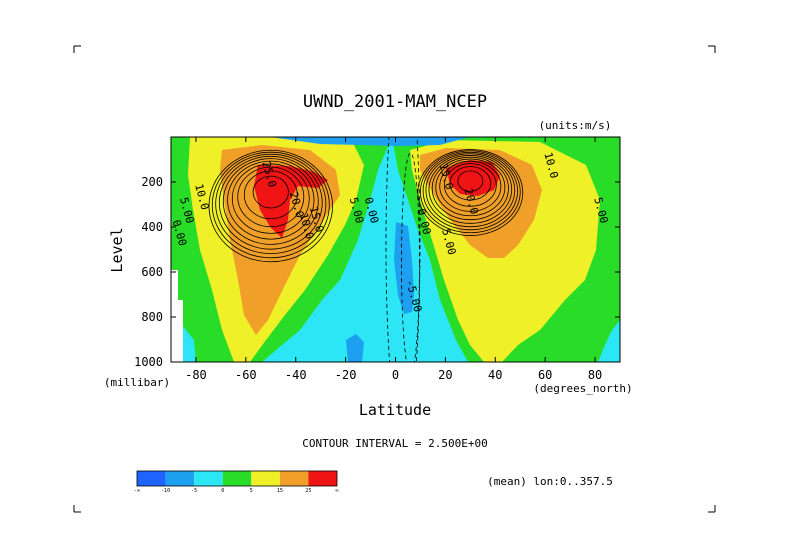  What do you see at coordinates (355, 348) in the screenshot?
I see `contour-band-neg-low` at bounding box center [355, 348].